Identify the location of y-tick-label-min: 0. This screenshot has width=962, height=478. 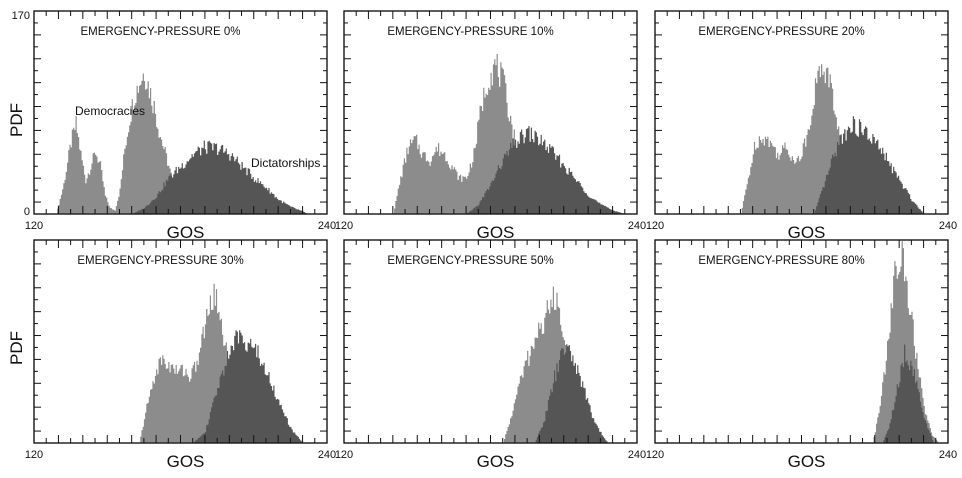
(27, 212).